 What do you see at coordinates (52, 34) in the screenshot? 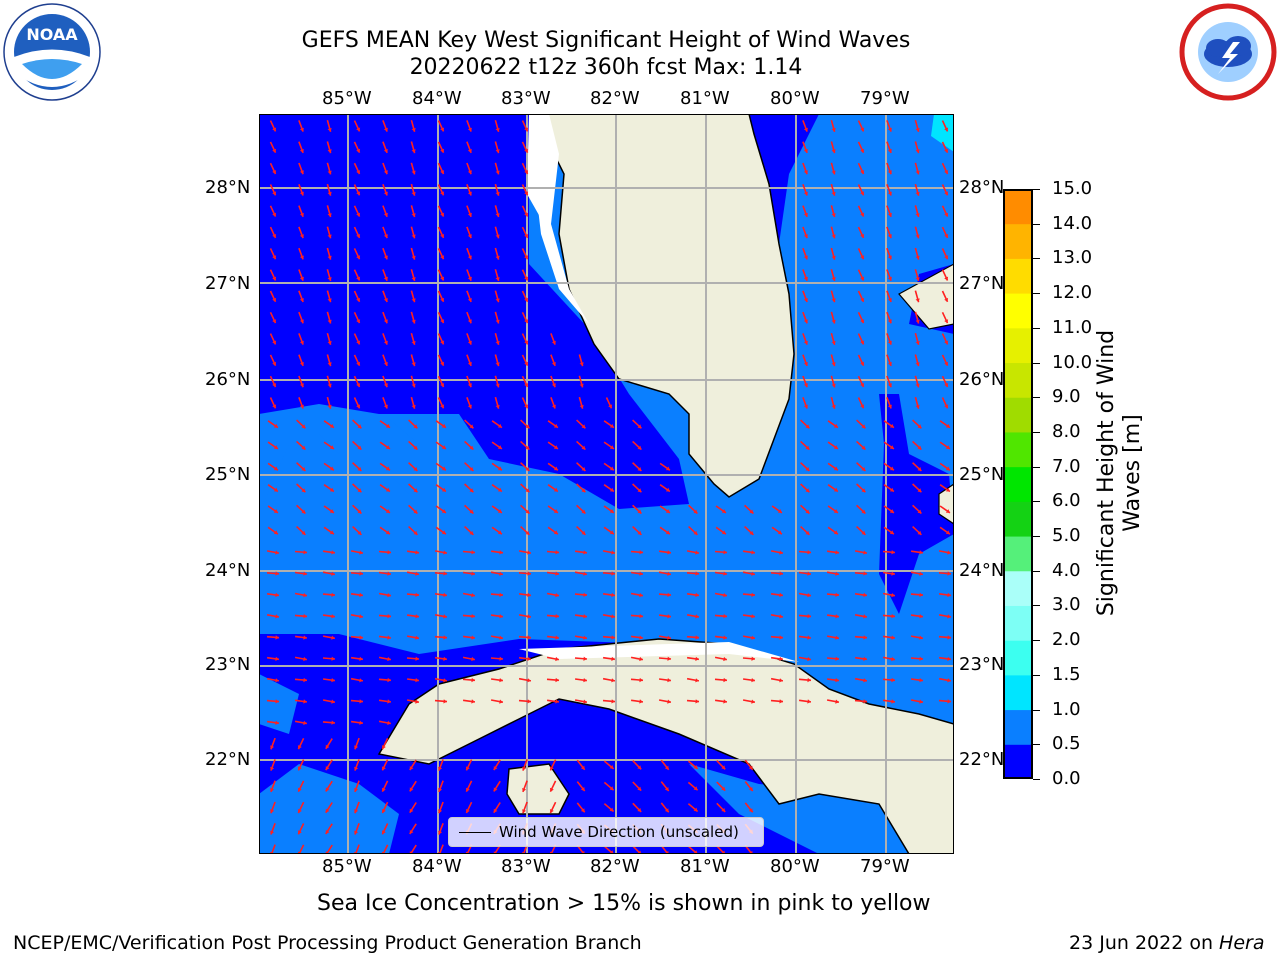
I see `noaa-logo-text: NOAA` at bounding box center [52, 34].